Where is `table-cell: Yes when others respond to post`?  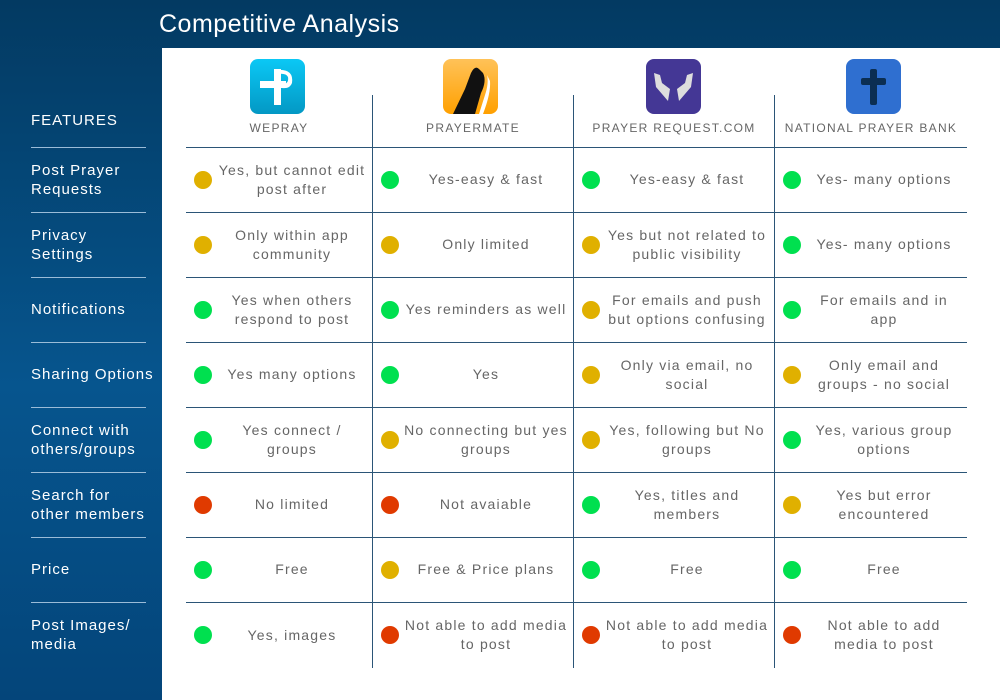
table-cell: Yes when others respond to post is located at coordinates (279, 309).